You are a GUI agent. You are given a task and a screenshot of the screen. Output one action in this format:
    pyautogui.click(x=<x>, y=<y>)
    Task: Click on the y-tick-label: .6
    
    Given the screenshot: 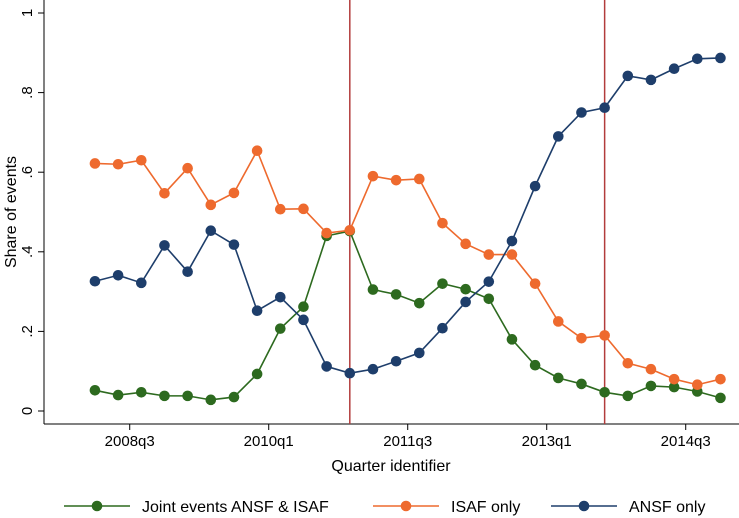 What is the action you would take?
    pyautogui.click(x=27, y=172)
    